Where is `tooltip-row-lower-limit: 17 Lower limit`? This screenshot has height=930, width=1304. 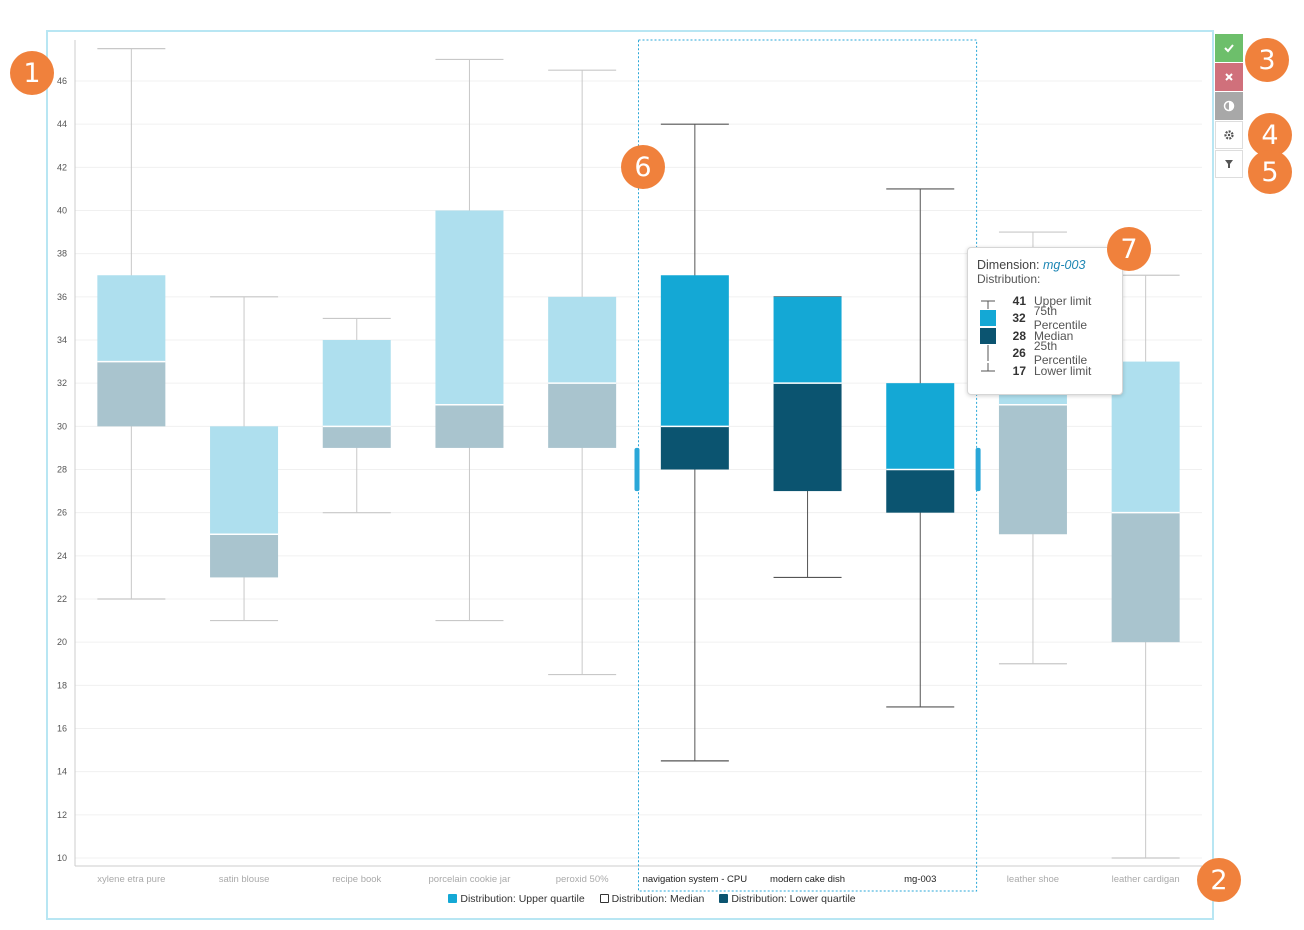 tooltip-row-lower-limit: 17 Lower limit is located at coordinates (1045, 371).